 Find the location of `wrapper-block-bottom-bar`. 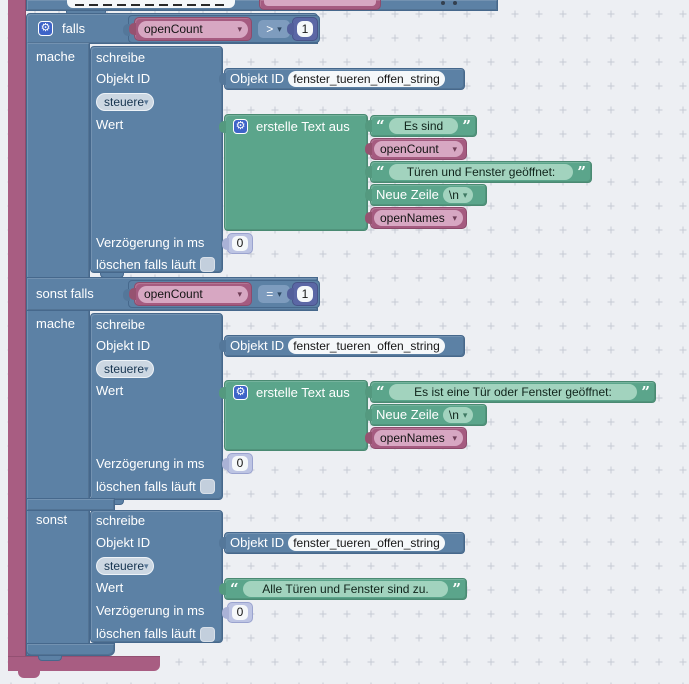

wrapper-block-bottom-bar is located at coordinates (84, 663).